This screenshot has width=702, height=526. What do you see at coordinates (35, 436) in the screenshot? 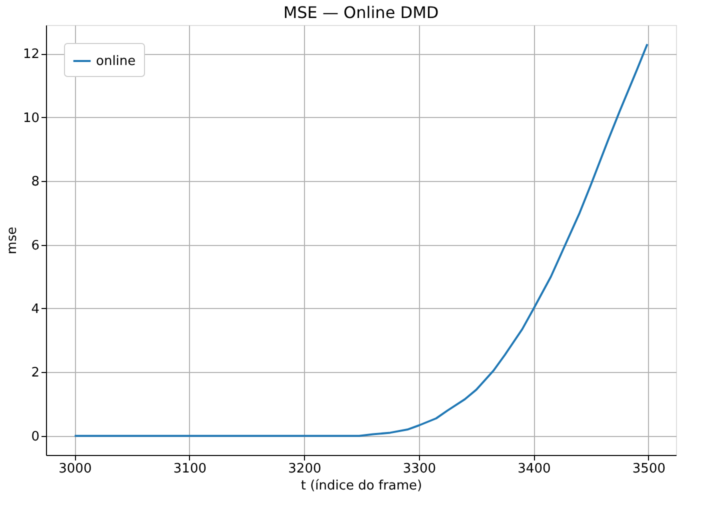
I see `y-tick-label: 0` at bounding box center [35, 436].